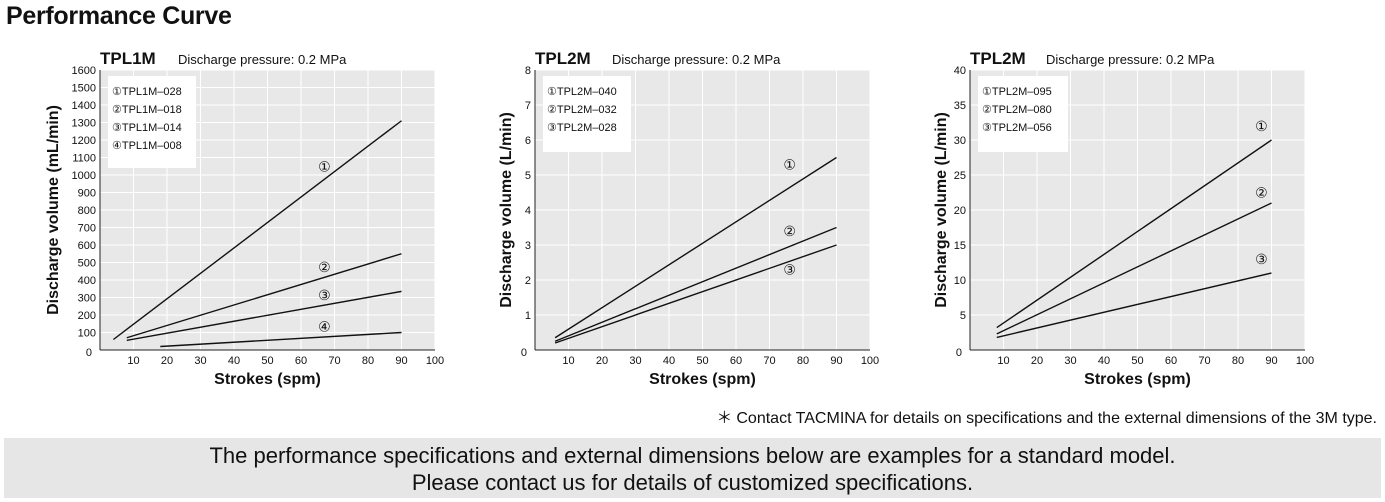  Describe the element at coordinates (87, 194) in the screenshot. I see `y-tick-label: 900` at that location.